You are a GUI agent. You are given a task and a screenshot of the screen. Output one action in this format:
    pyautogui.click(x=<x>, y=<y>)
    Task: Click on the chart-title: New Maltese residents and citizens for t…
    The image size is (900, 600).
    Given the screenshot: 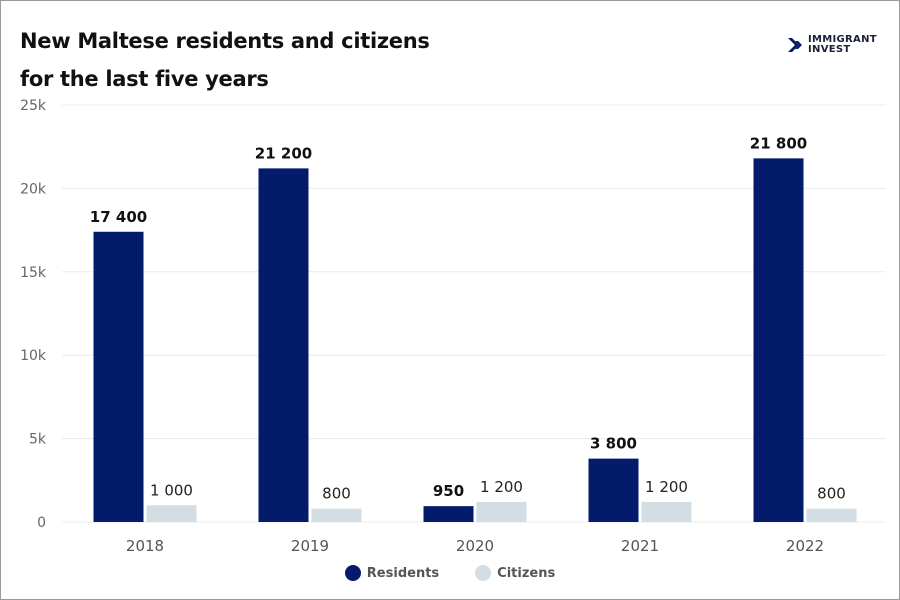 What is the action you would take?
    pyautogui.click(x=225, y=60)
    